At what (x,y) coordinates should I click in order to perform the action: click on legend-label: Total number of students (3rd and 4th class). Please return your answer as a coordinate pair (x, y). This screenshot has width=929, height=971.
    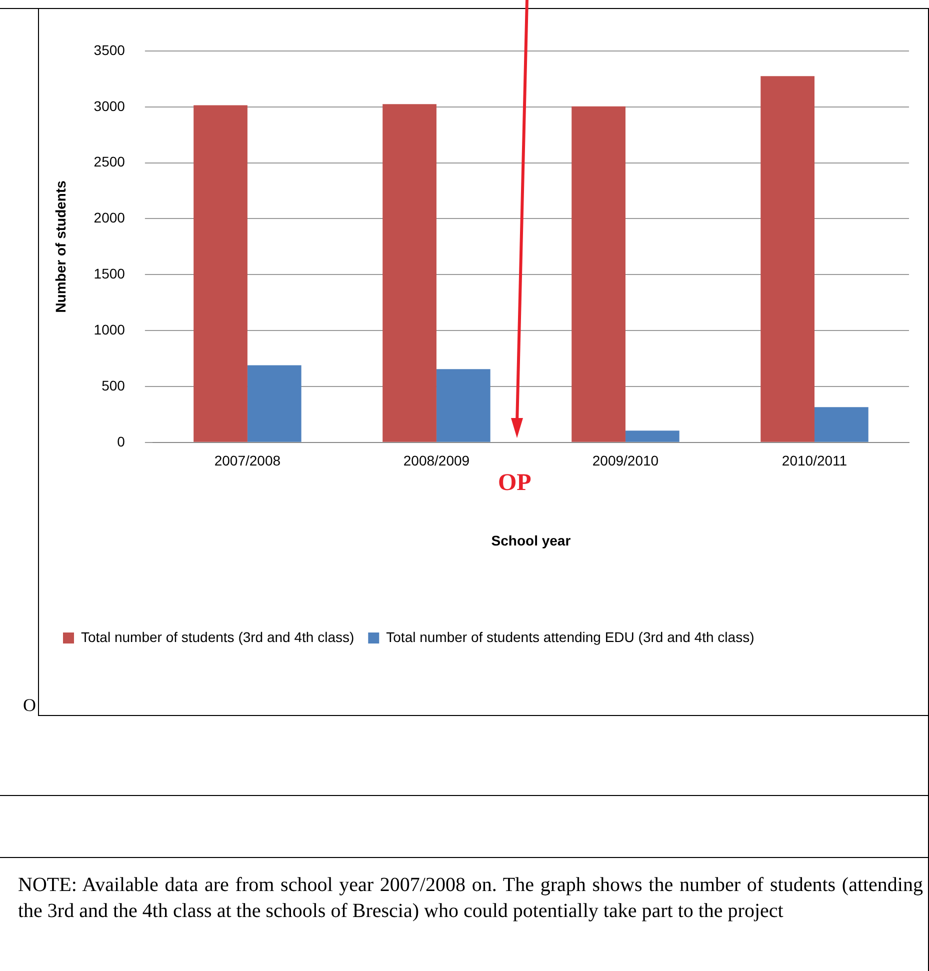
    Looking at the image, I should click on (217, 636).